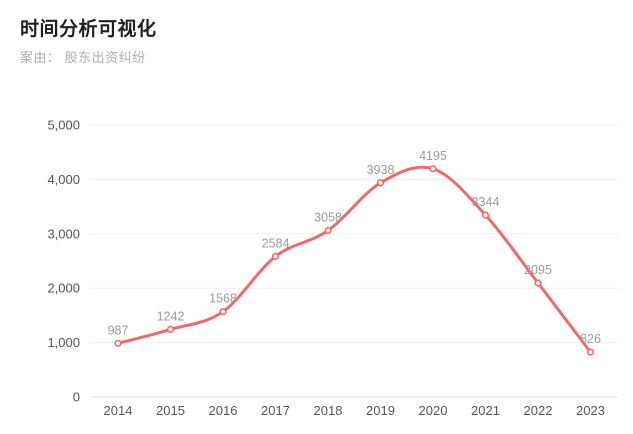 The image size is (633, 434). What do you see at coordinates (118, 410) in the screenshot?
I see `x-axis-tick-label: 2014` at bounding box center [118, 410].